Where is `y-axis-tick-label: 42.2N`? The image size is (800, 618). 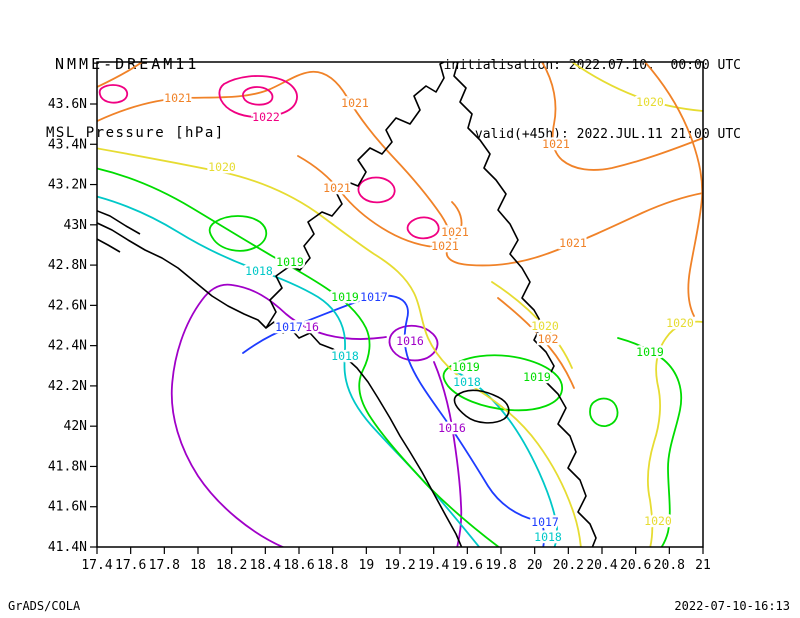
y-axis-tick-label: 42.2N is located at coordinates (67, 386).